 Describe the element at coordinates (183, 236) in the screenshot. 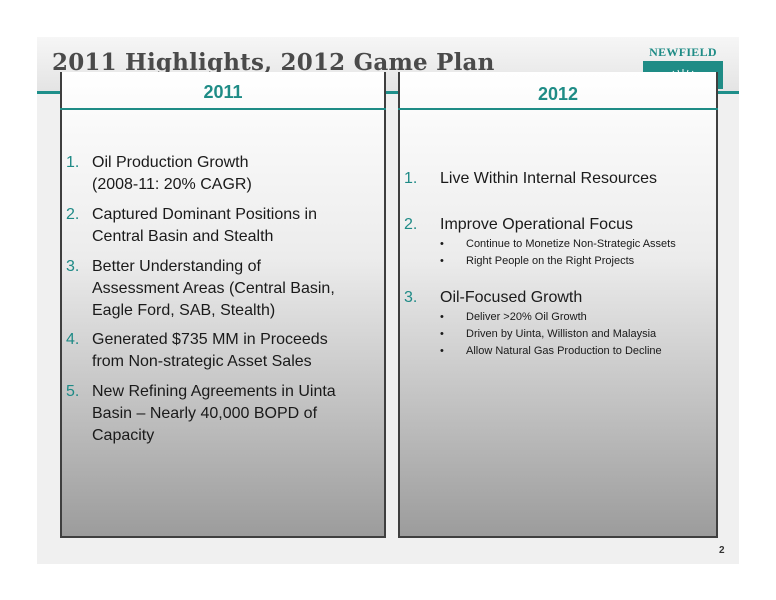

I see `list-item-text: Central Basin and Stealth` at that location.